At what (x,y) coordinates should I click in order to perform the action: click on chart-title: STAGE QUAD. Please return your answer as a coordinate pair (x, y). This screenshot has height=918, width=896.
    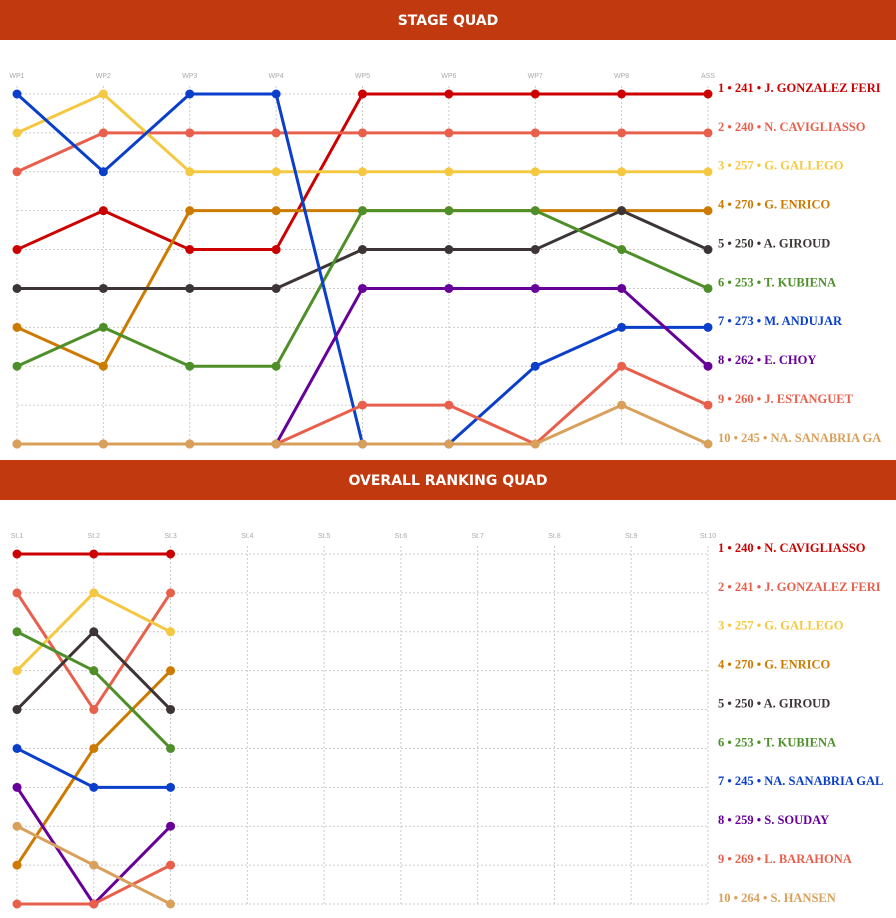
    Looking at the image, I should click on (448, 21).